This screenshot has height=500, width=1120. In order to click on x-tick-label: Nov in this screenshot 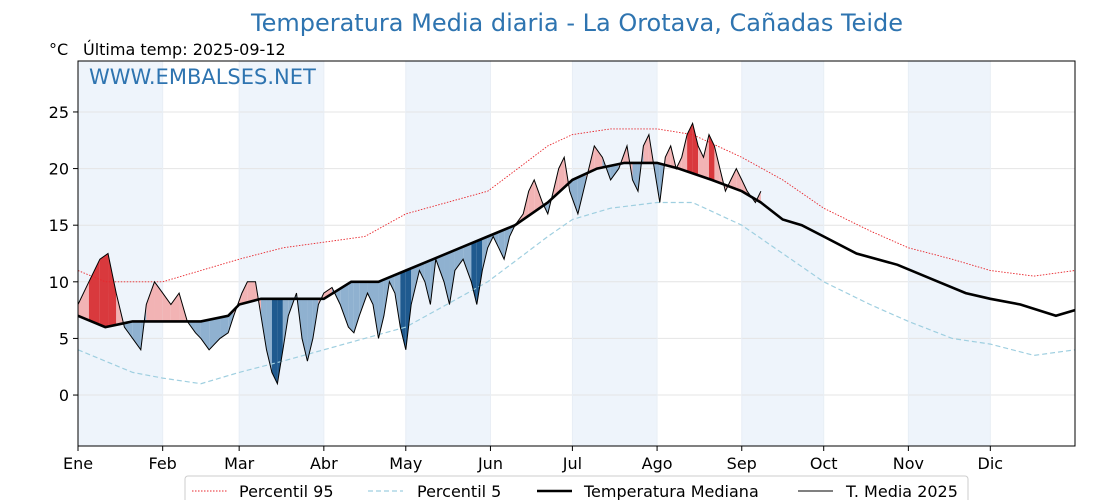, I will do `click(908, 463)`.